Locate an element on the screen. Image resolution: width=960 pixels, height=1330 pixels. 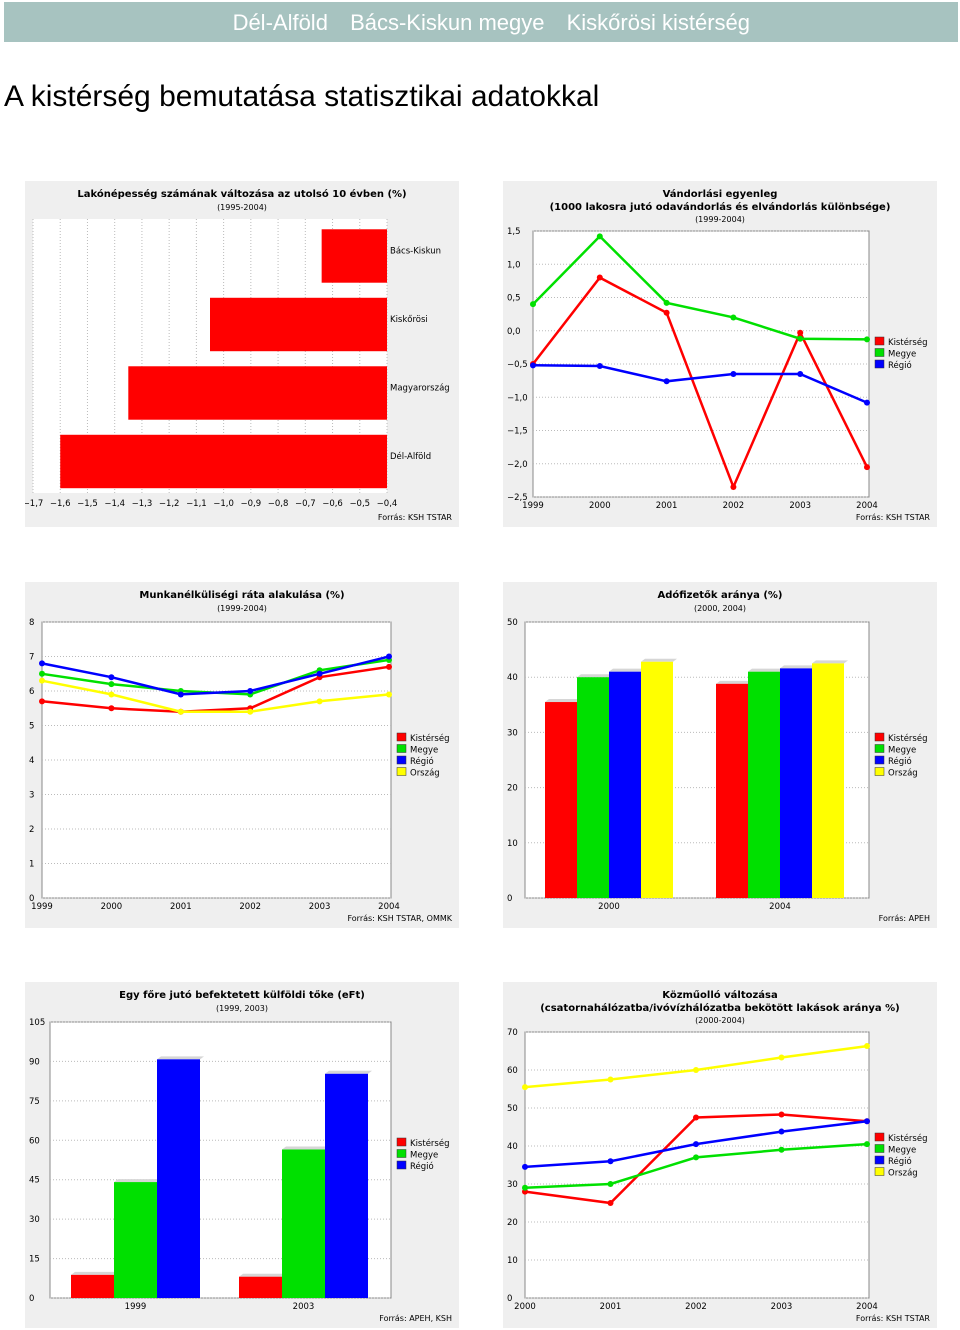
chart-source: Forrás: APEH, KSH is located at coordinates (415, 1318).